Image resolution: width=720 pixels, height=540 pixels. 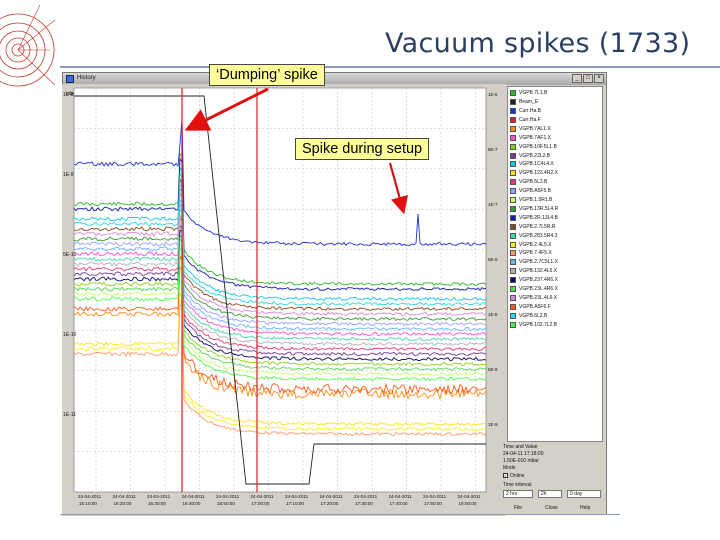 What do you see at coordinates (493, 369) in the screenshot?
I see `y-tick-right-label: 5E-9` at bounding box center [493, 369].